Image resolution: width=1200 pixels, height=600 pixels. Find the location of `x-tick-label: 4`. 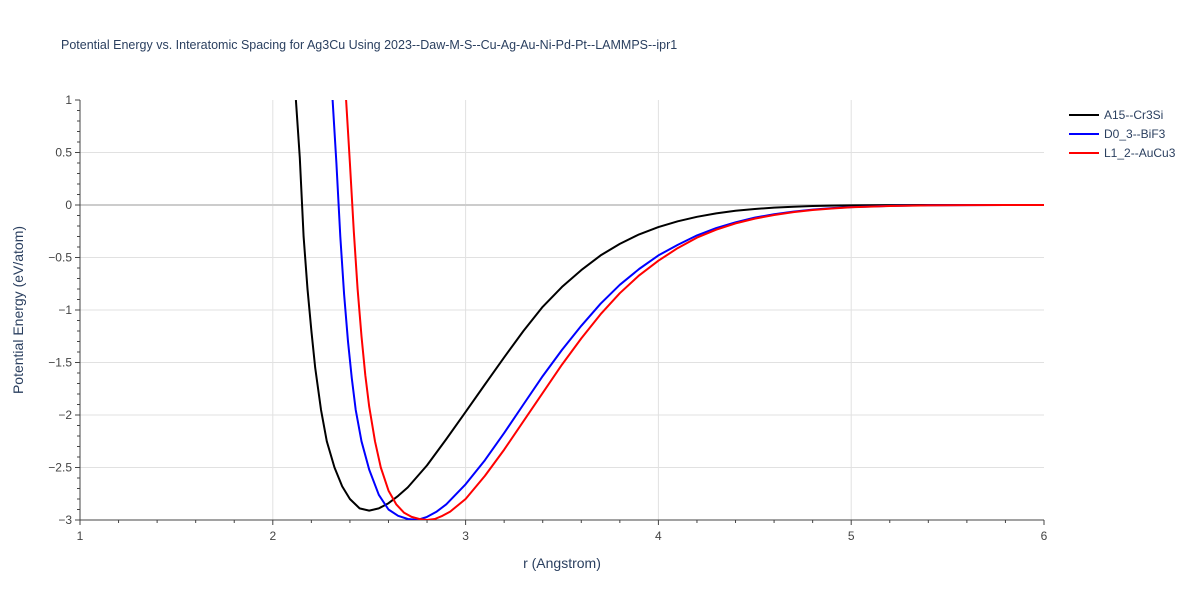

x-tick-label: 4 is located at coordinates (658, 536).